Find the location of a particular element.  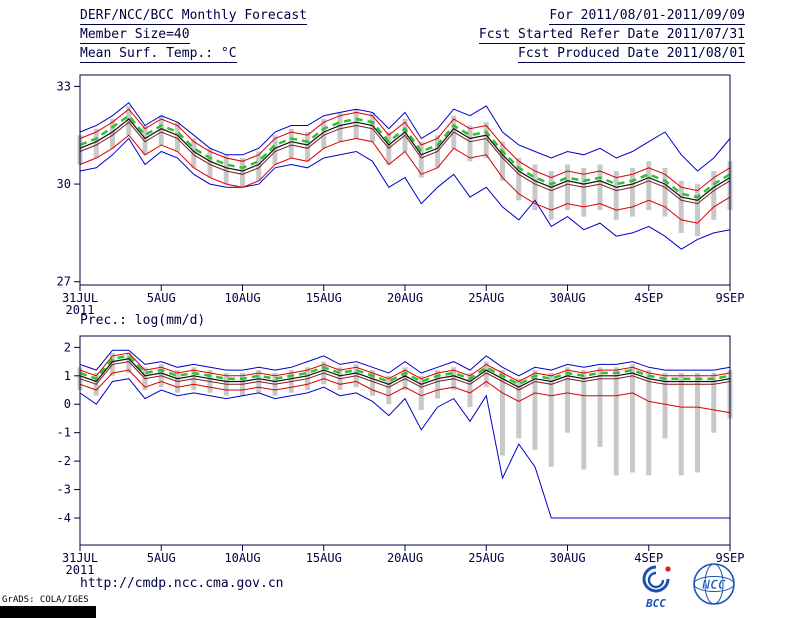

grads-credit-text: GrADS: COLA/IGES is located at coordinates (45, 600).